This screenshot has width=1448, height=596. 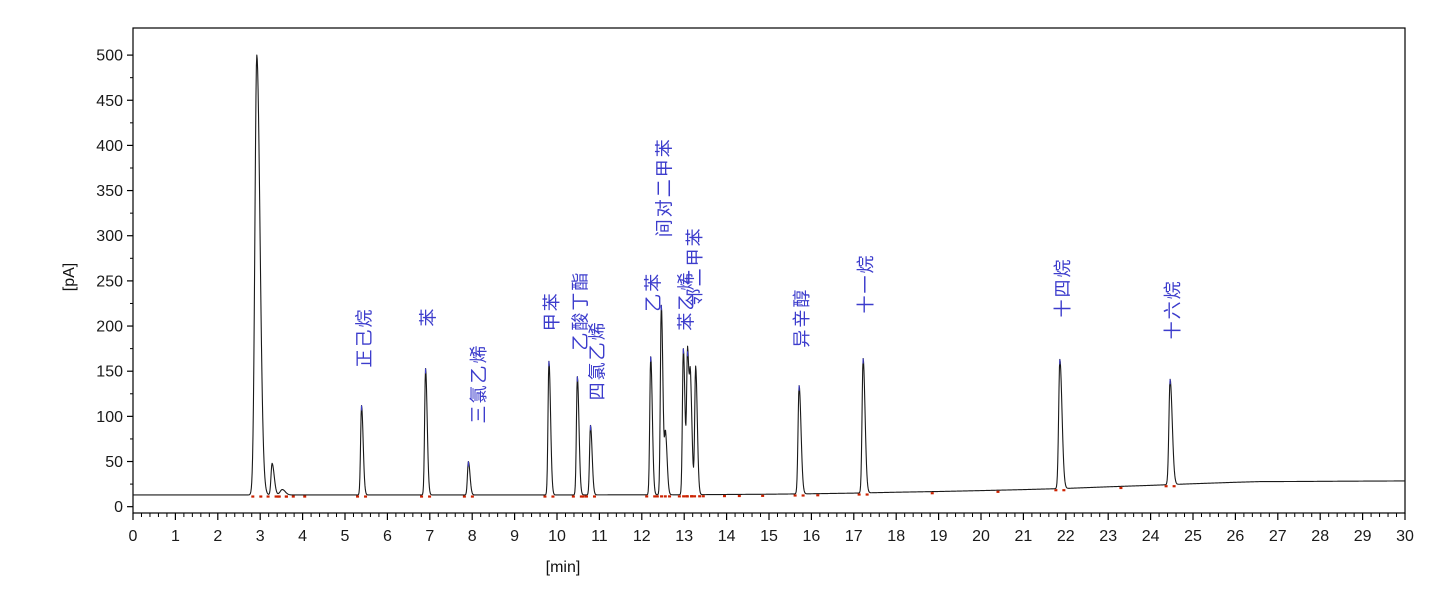 What do you see at coordinates (260, 536) in the screenshot?
I see `x-tick-label: 3` at bounding box center [260, 536].